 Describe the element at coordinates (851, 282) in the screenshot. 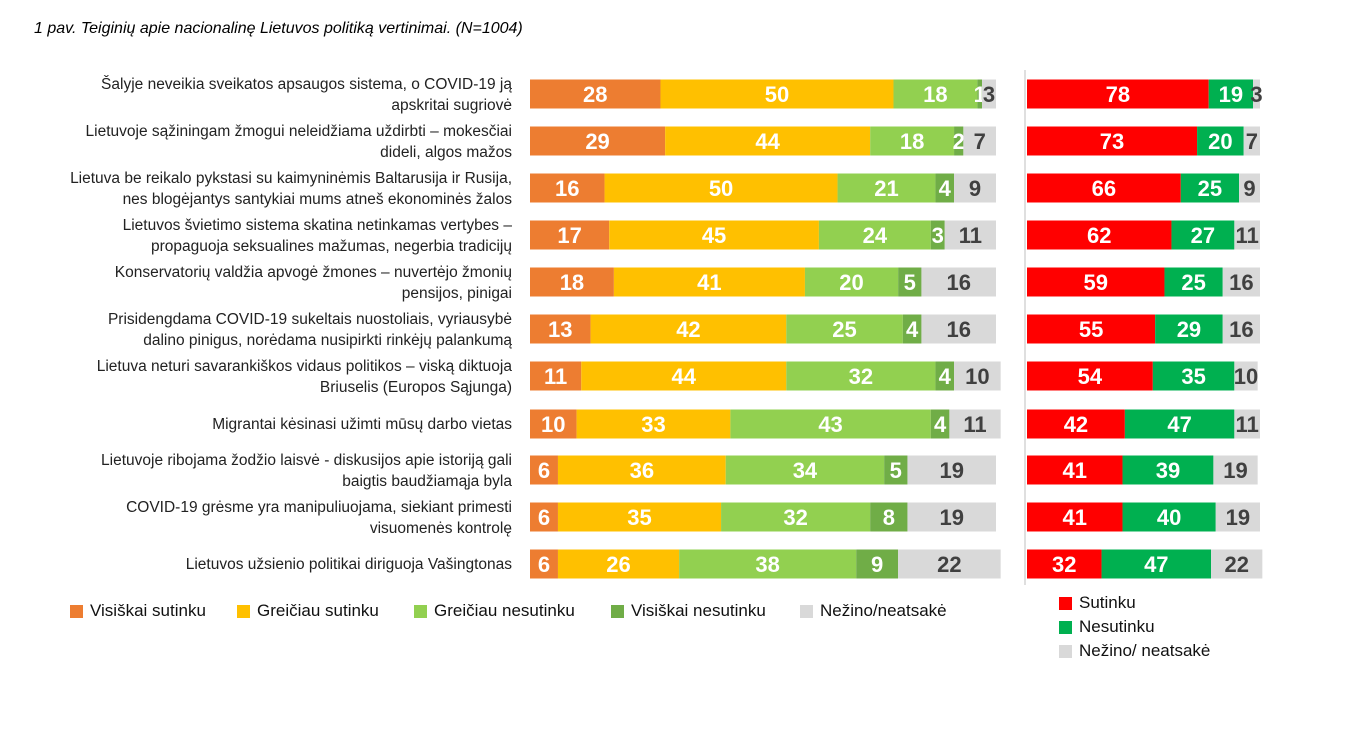

I see `left-data-label: 20` at that location.